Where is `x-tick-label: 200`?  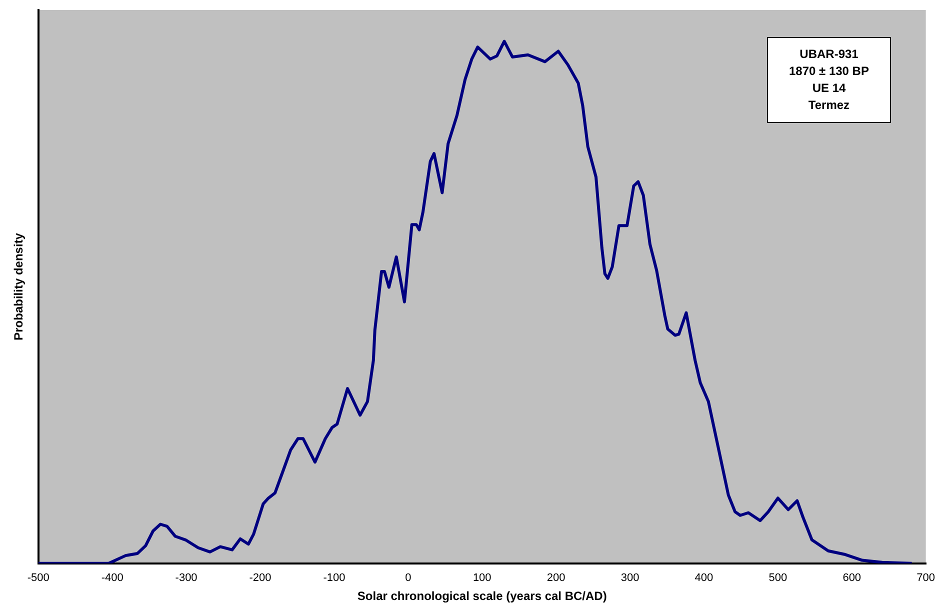 x-tick-label: 200 is located at coordinates (556, 578).